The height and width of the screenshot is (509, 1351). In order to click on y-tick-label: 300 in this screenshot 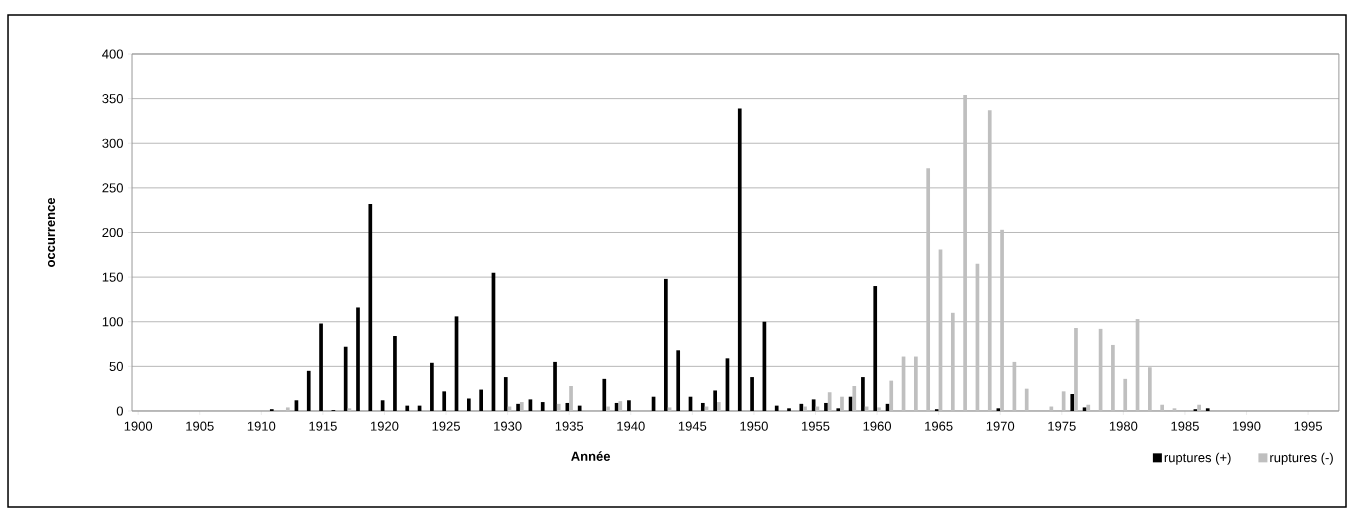, I will do `click(112, 143)`.